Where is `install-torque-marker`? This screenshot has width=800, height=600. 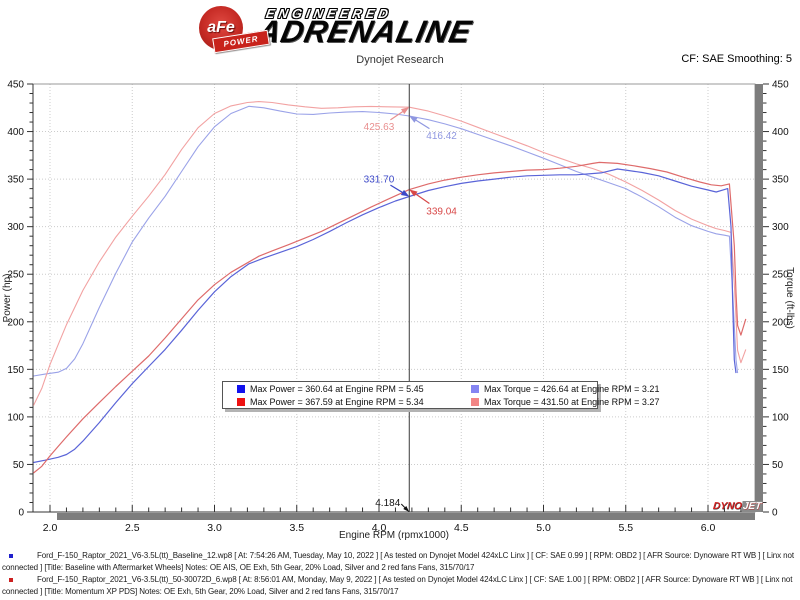 install-torque-marker is located at coordinates (475, 401).